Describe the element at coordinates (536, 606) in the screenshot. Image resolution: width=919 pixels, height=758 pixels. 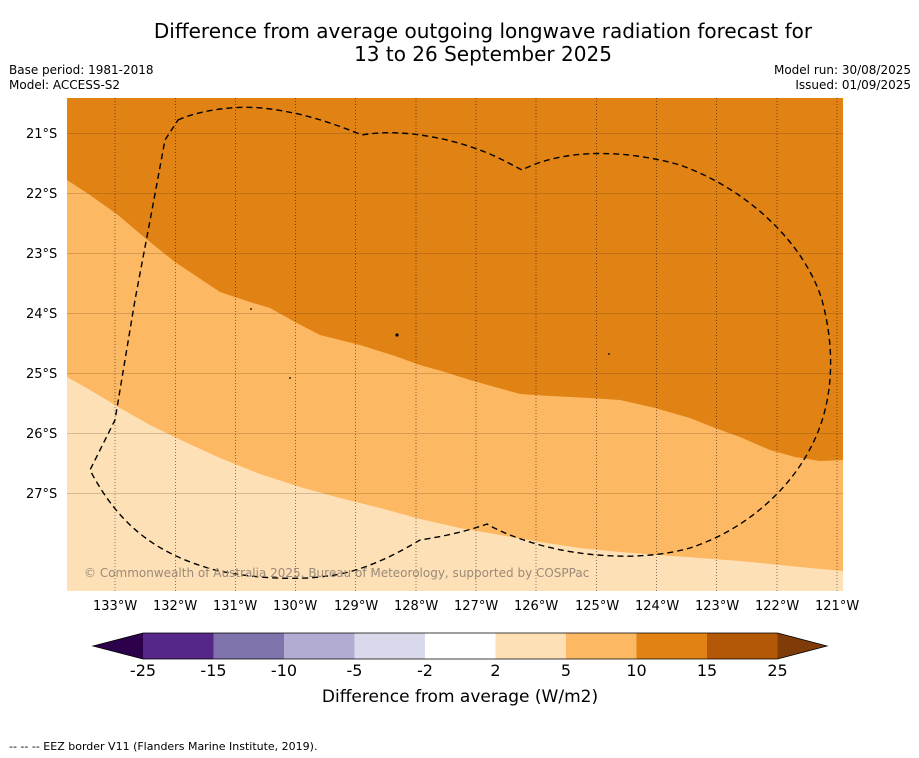
I see `lon-label-126w: 126°W` at that location.